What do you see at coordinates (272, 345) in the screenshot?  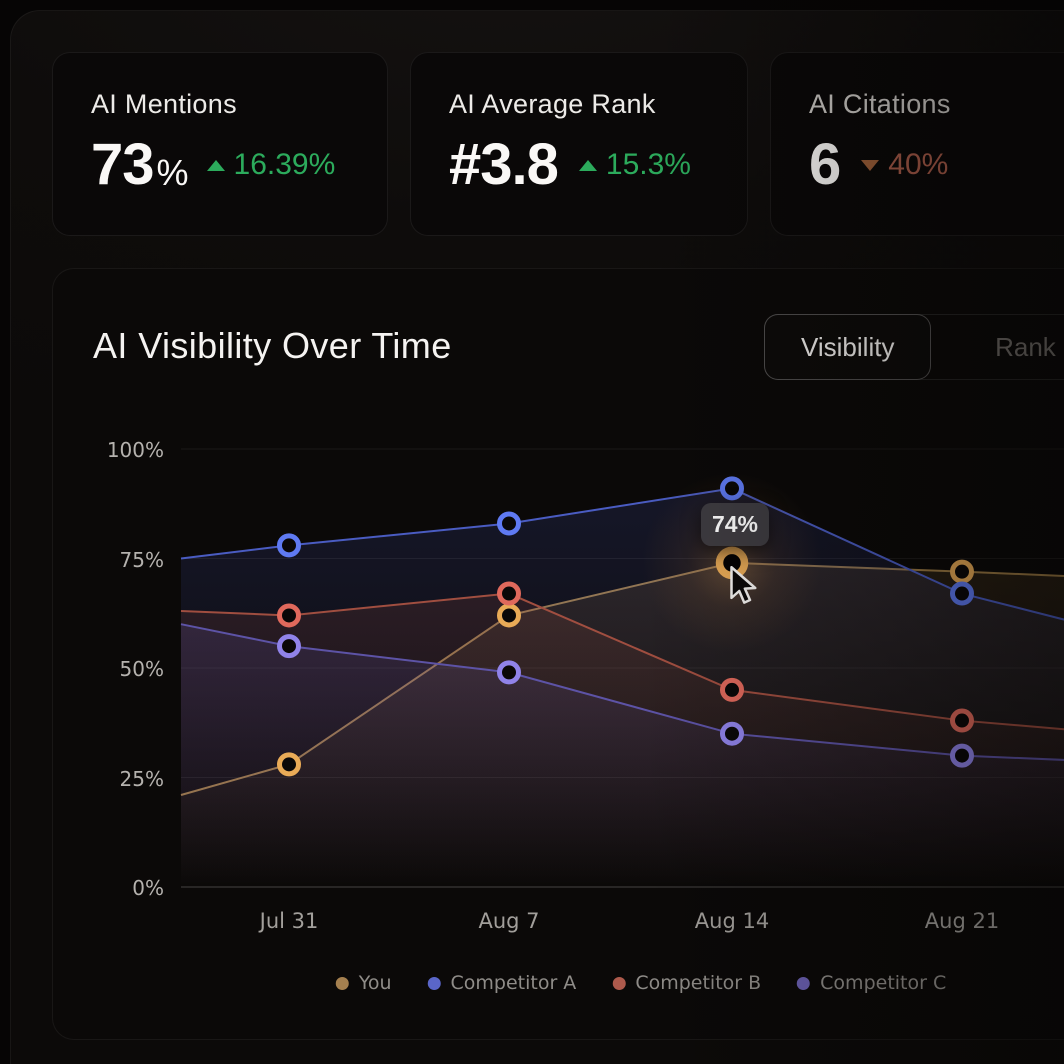 I see `chart-title: AI Visibility Over Time` at bounding box center [272, 345].